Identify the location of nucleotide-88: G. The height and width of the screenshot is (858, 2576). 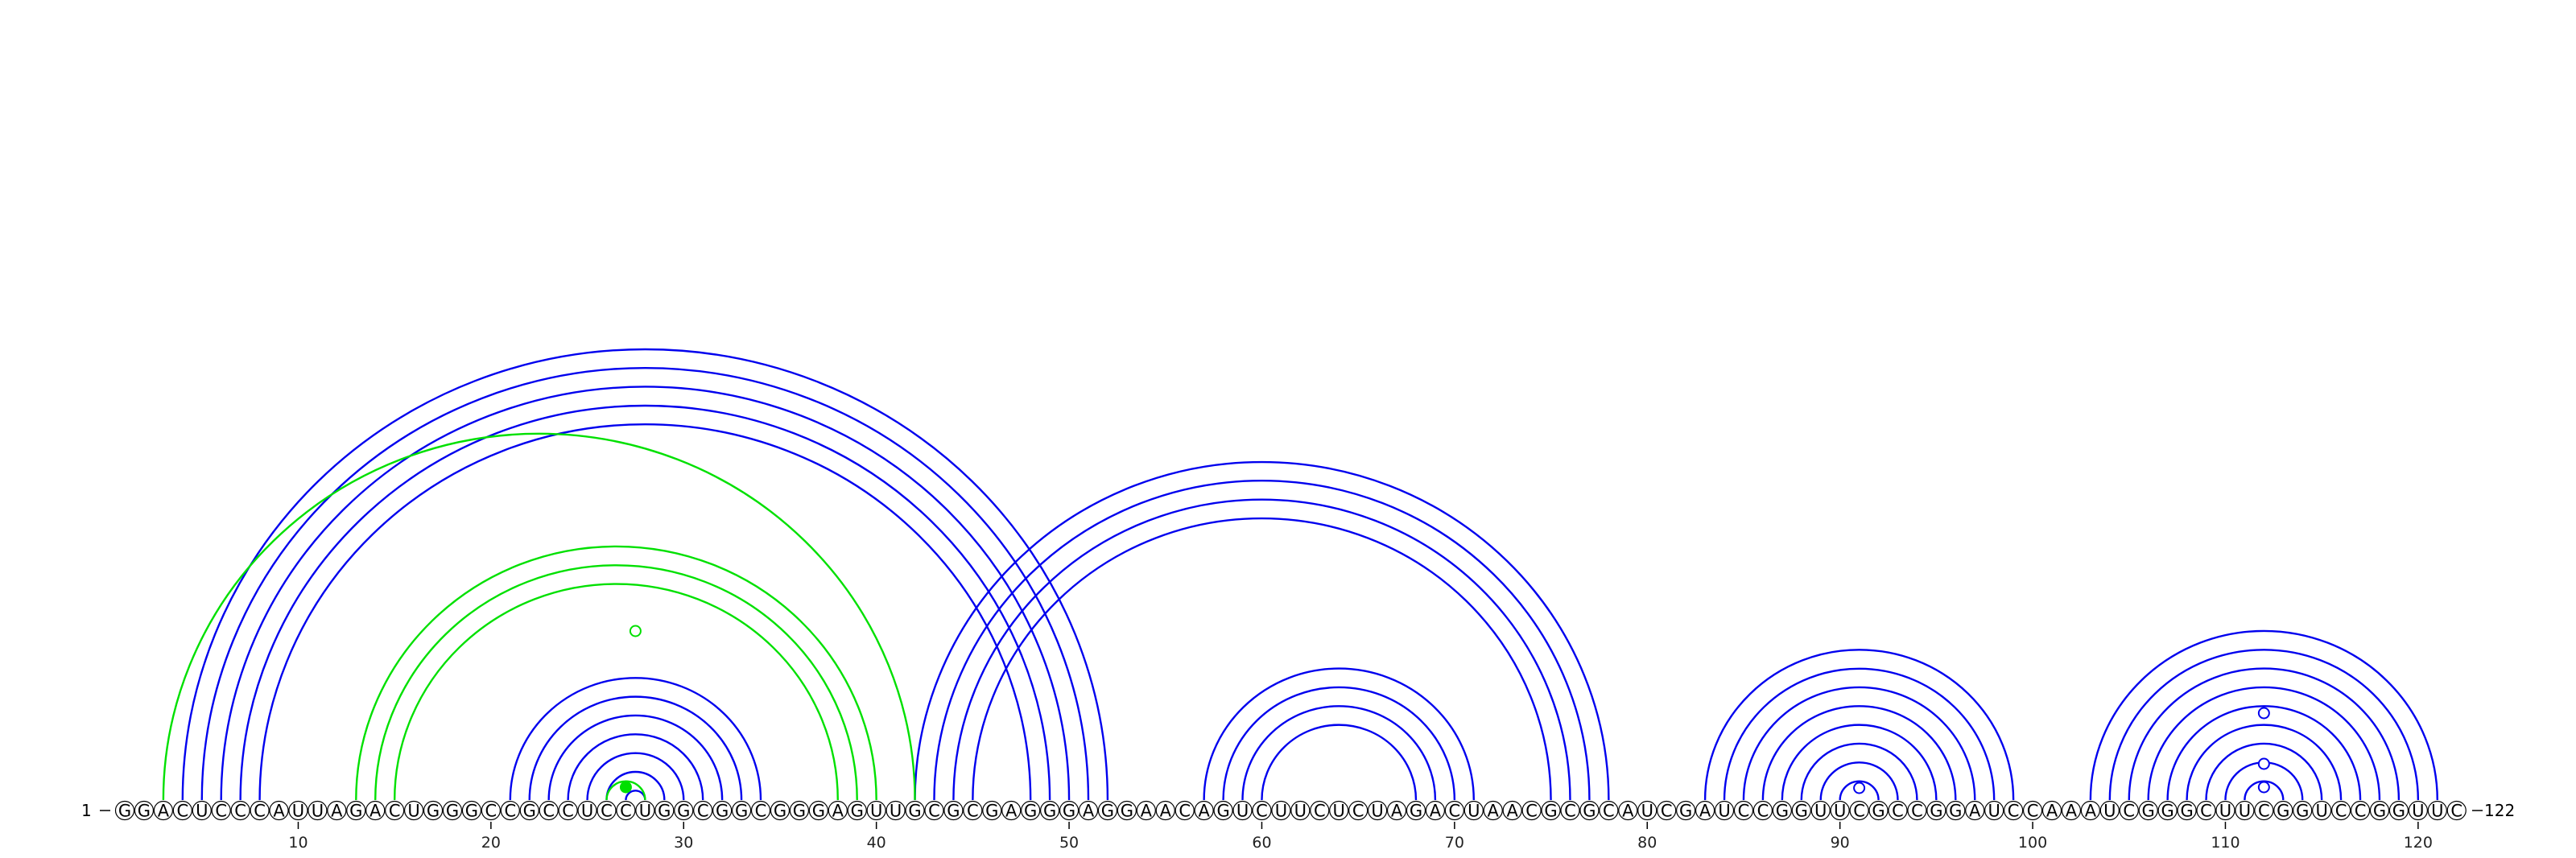
(1801, 811).